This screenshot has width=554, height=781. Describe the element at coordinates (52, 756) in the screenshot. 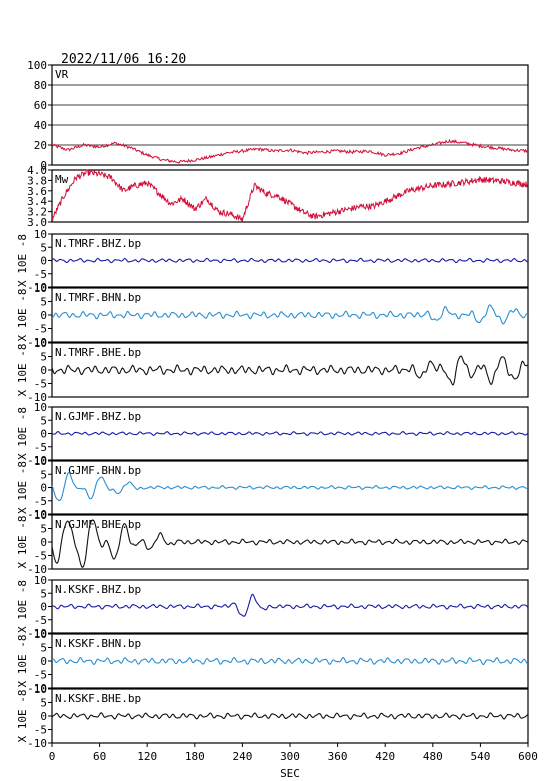

I see `x-tick-label: 0` at that location.